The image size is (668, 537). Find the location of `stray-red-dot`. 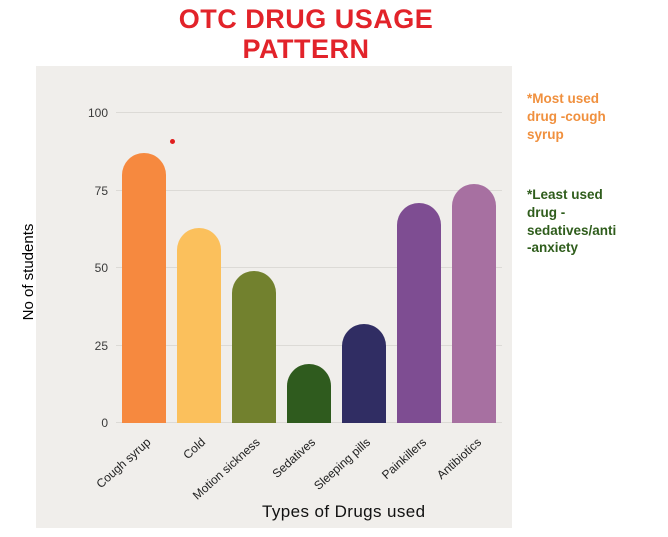

stray-red-dot is located at coordinates (173, 141).